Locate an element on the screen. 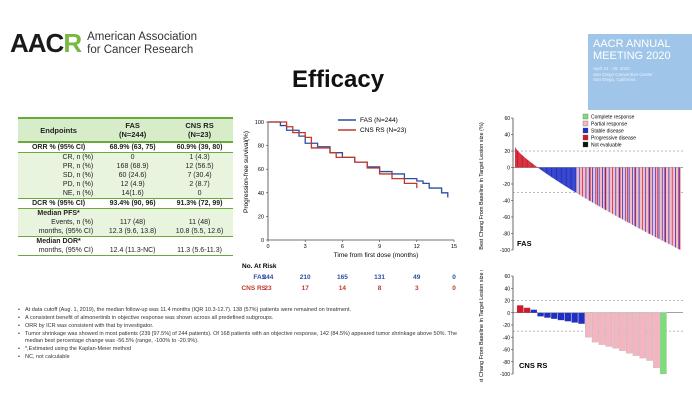 The image size is (692, 400). y-tick-label: -40 is located at coordinates (506, 202).